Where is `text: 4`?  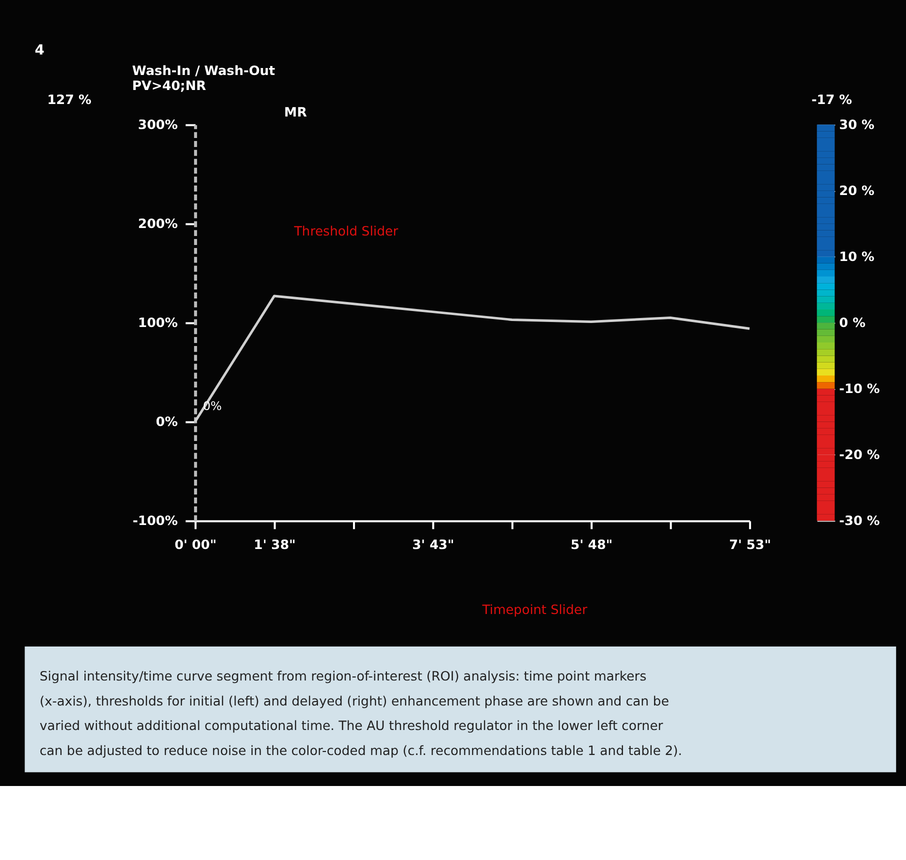 text: 4 is located at coordinates (39, 50).